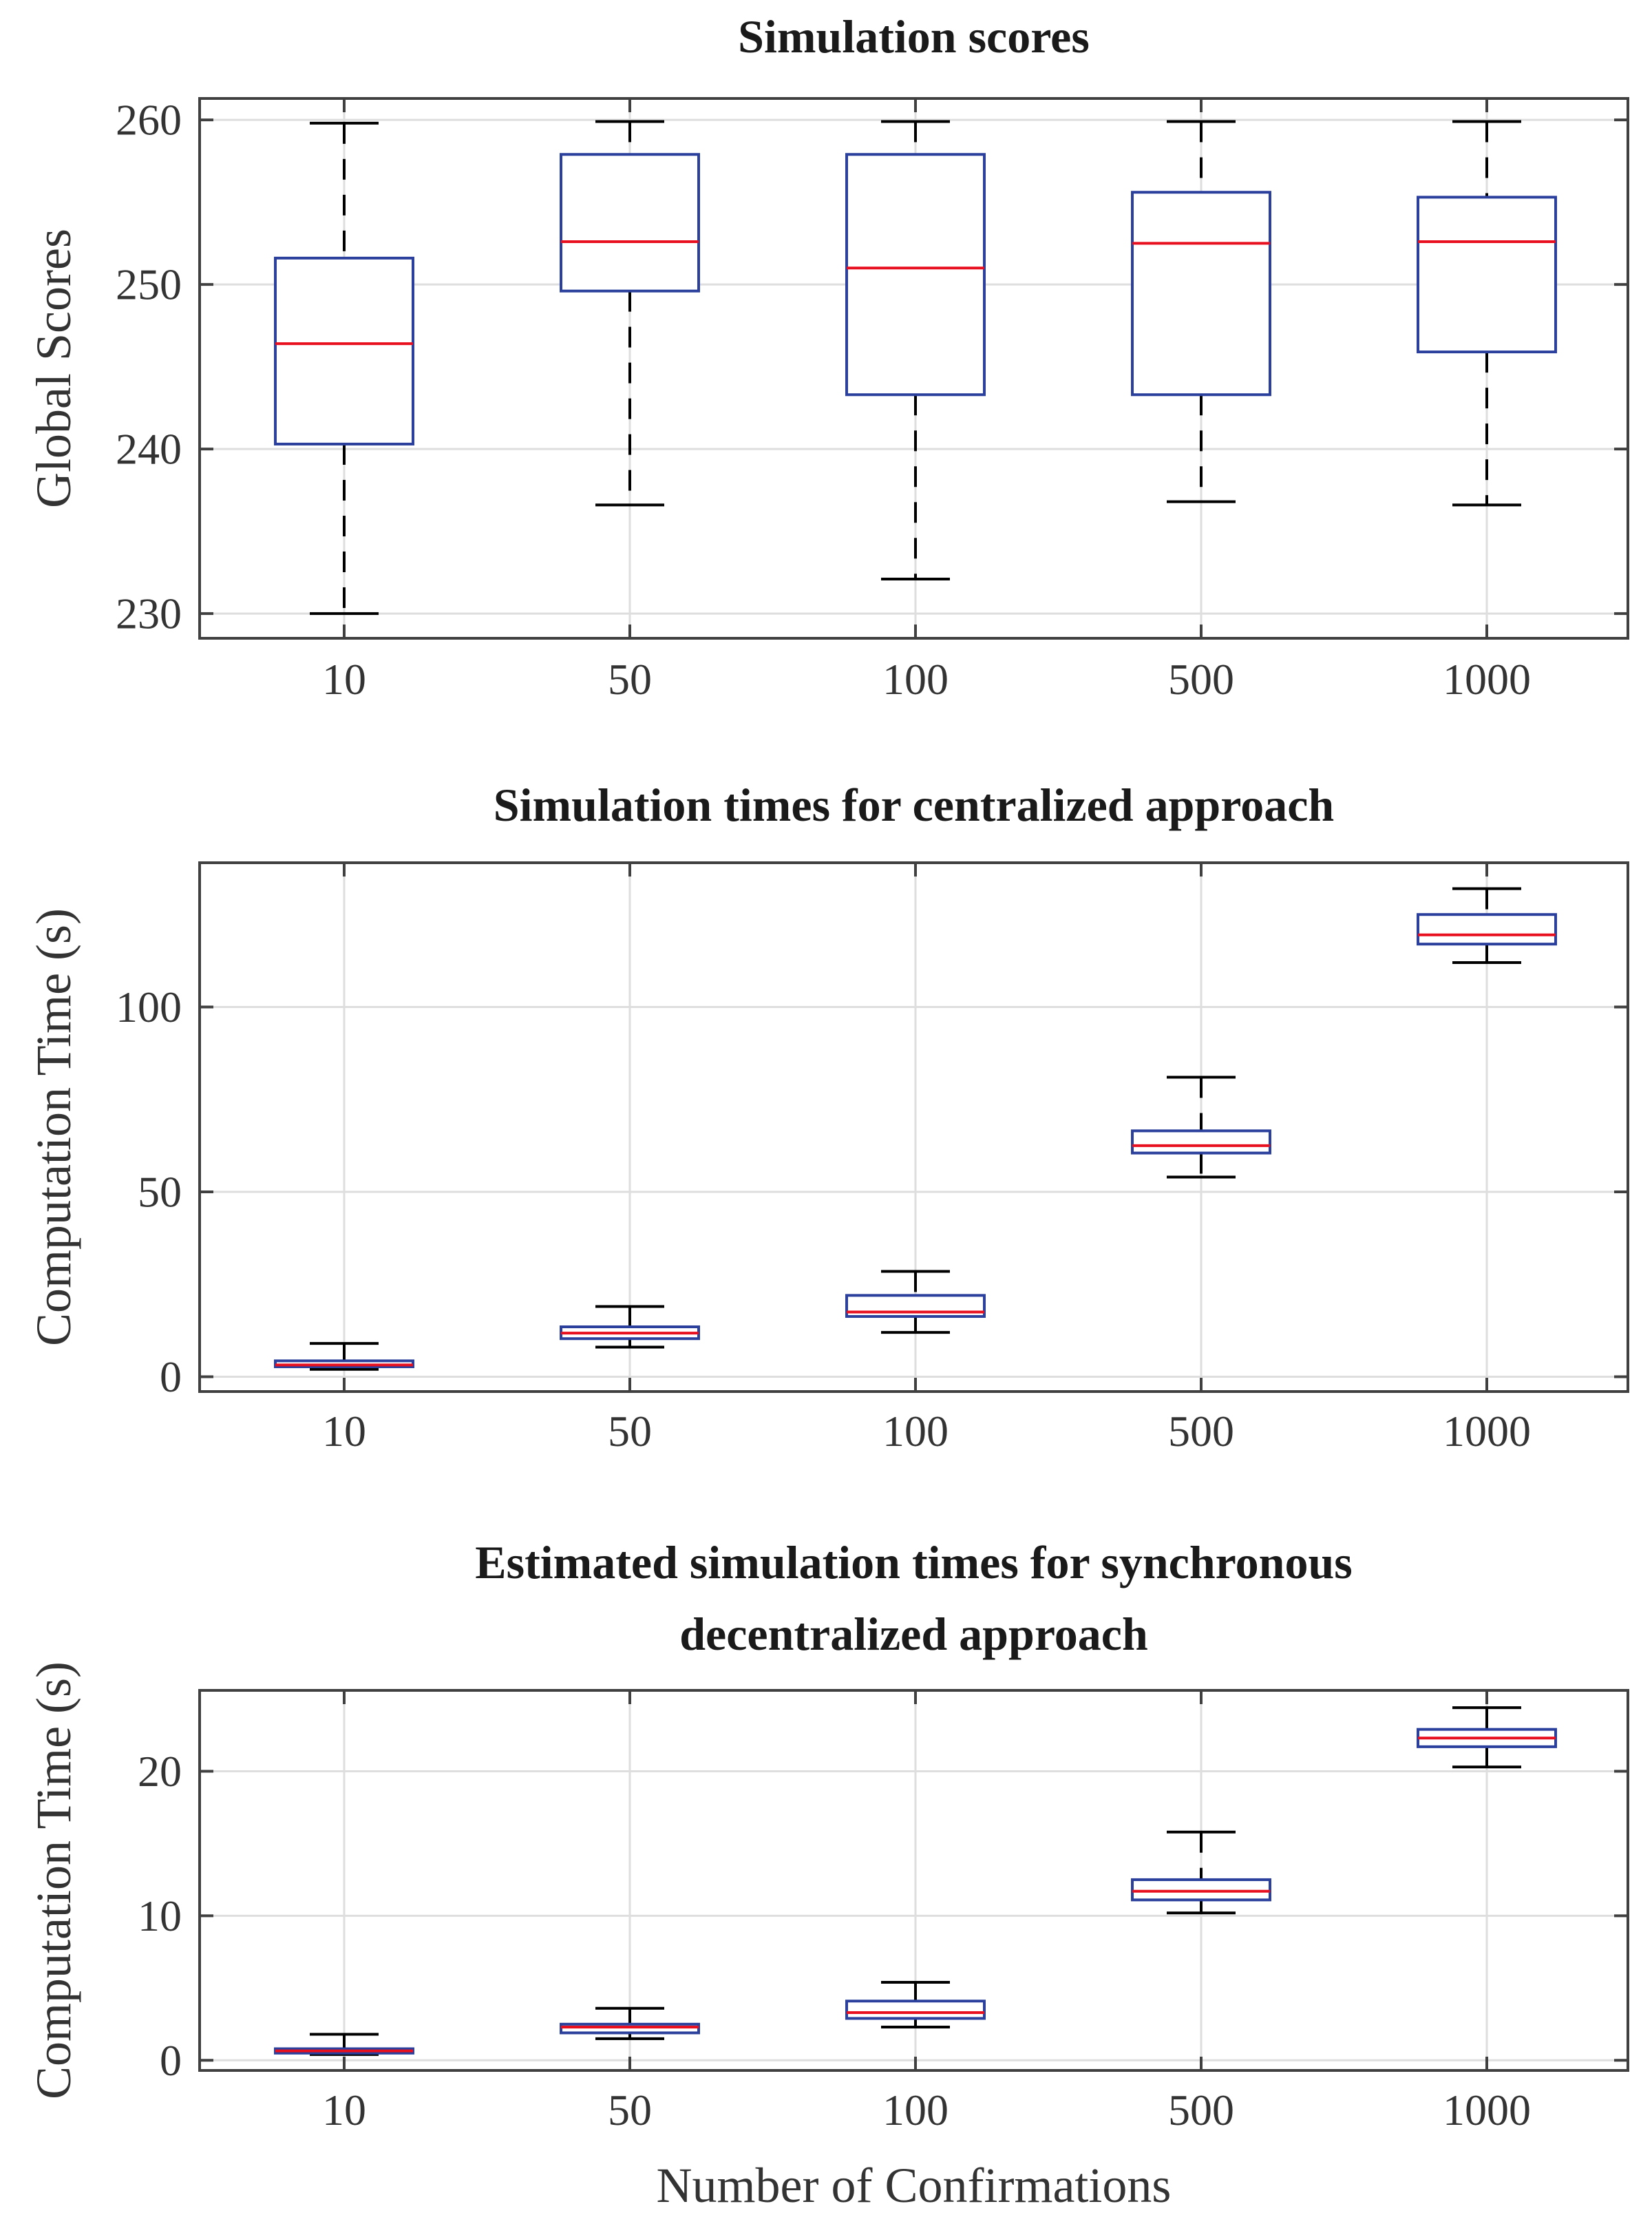 This screenshot has height=2235, width=1652. I want to click on y-axis-label: Global Scores, so click(53, 369).